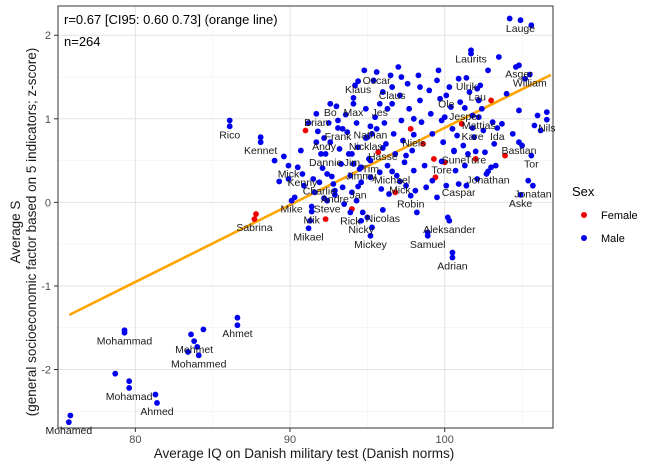 The width and height of the screenshot is (655, 468). Describe the element at coordinates (380, 113) in the screenshot. I see `point-label: Jes` at that location.